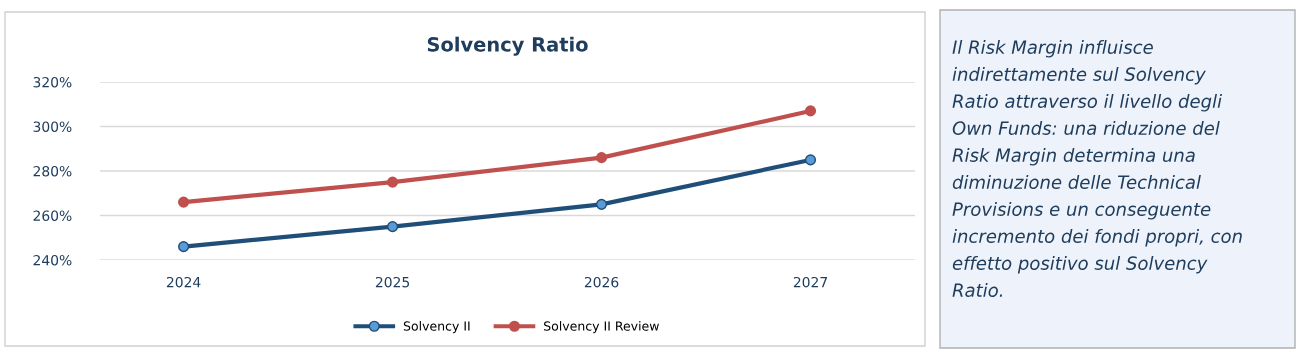 The height and width of the screenshot is (358, 1300). Describe the element at coordinates (52, 215) in the screenshot. I see `y-tick-label: 260%` at that location.